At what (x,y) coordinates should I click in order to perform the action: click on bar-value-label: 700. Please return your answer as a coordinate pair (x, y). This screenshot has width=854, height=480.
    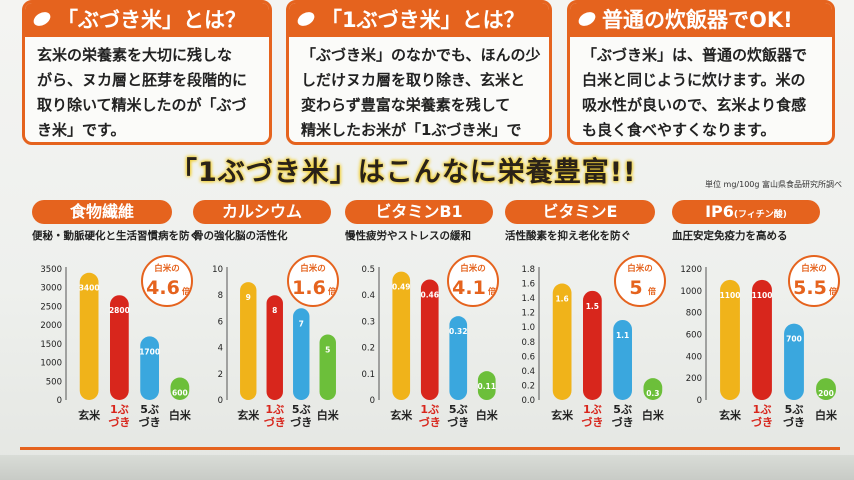
    Looking at the image, I should click on (794, 339).